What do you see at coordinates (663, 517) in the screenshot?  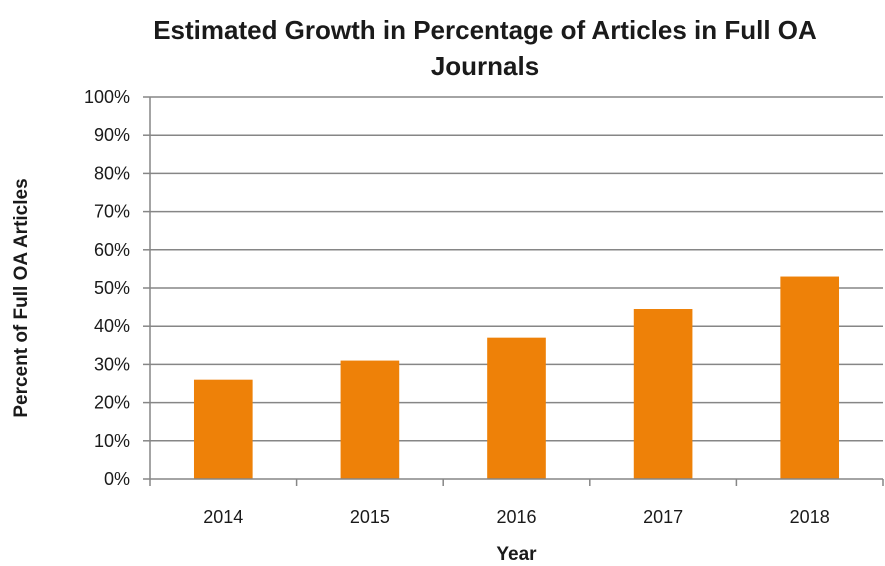 I see `x-tick-label: 2017` at bounding box center [663, 517].